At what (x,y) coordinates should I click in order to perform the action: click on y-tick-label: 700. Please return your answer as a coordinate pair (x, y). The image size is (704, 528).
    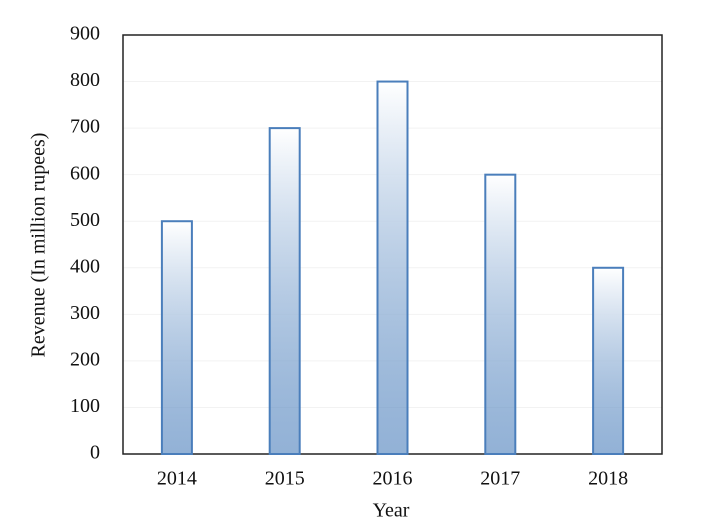
    Looking at the image, I should click on (85, 127).